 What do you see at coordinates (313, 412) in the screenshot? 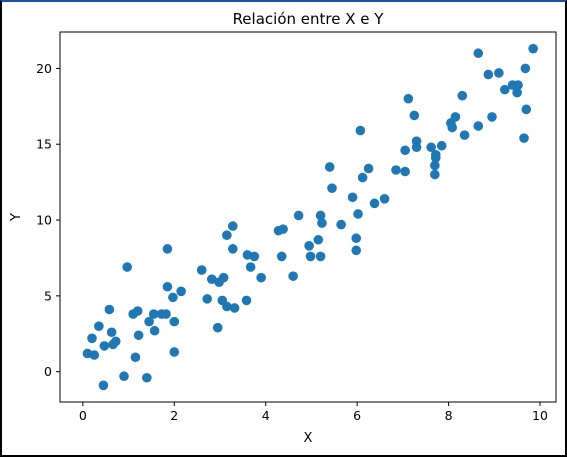
I see `x-axis: 0 2 4 6 8 10` at bounding box center [313, 412].